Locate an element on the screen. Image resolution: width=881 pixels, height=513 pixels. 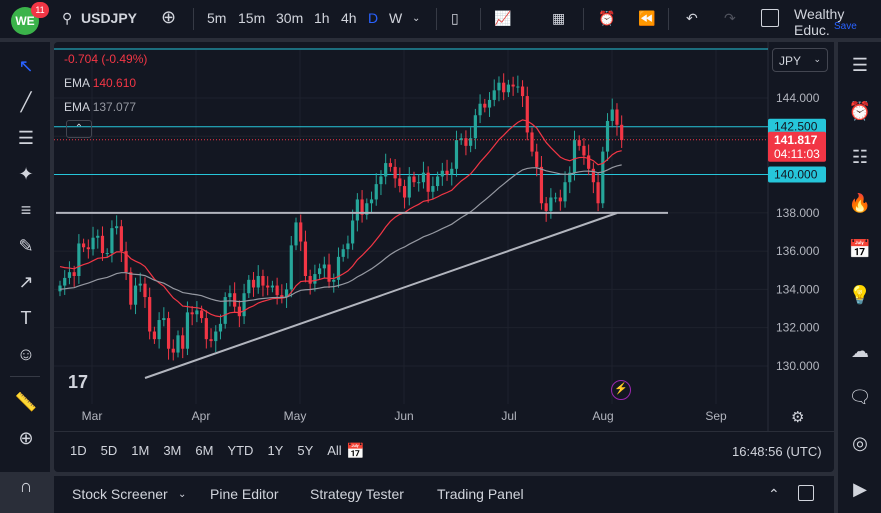
range-ytd: YTD is located at coordinates (240, 450).